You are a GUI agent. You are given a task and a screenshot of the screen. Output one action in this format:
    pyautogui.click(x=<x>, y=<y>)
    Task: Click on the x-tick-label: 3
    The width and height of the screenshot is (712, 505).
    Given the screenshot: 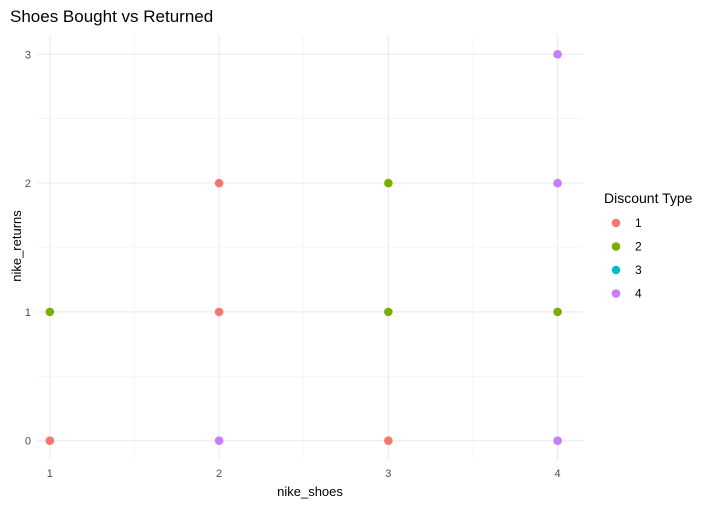 What is the action you would take?
    pyautogui.click(x=388, y=474)
    